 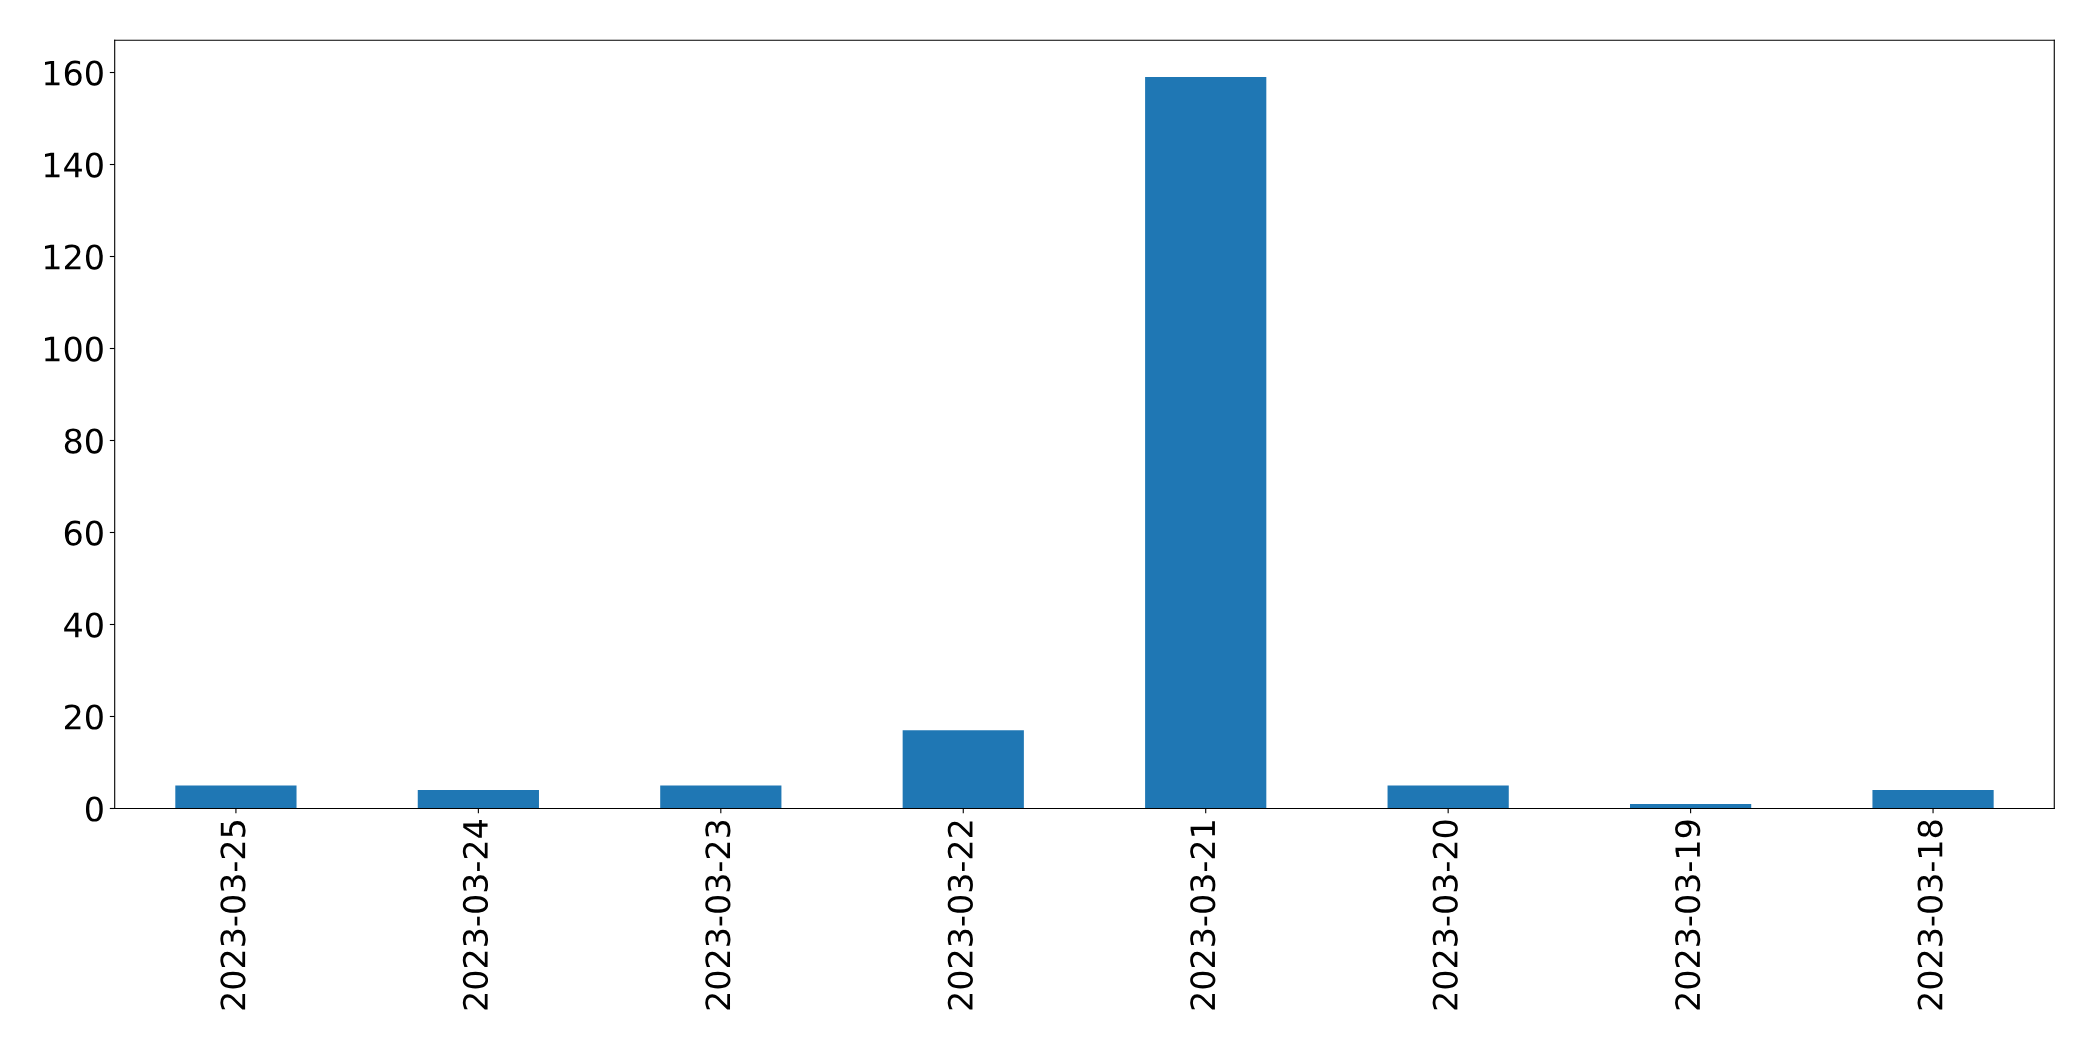 What do you see at coordinates (233, 915) in the screenshot?
I see `x-tick-label: 2023-03-25` at bounding box center [233, 915].